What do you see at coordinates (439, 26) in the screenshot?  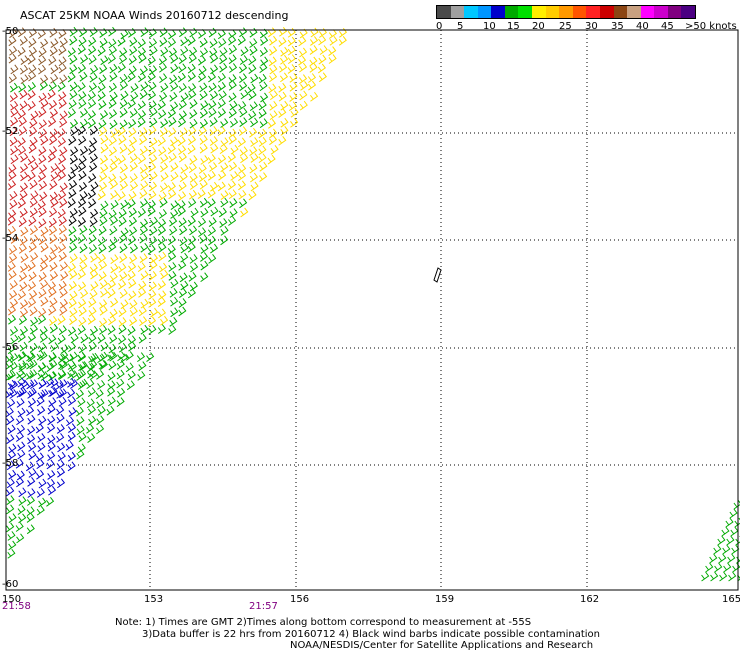 I see `legend-tick-label: 0` at bounding box center [439, 26].